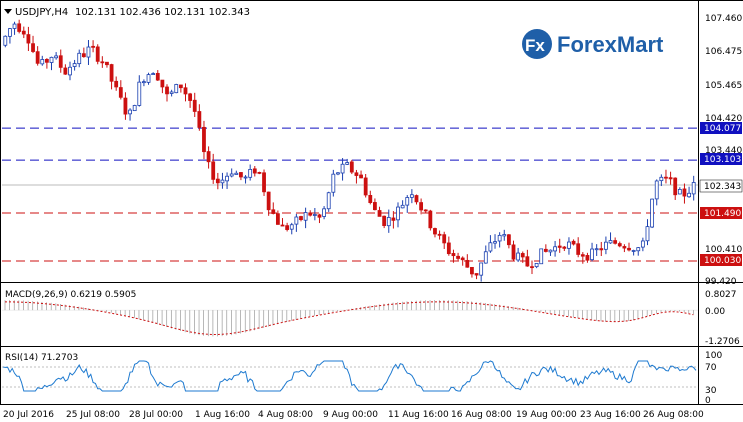  I want to click on level-100030: 100.030, so click(721, 260).